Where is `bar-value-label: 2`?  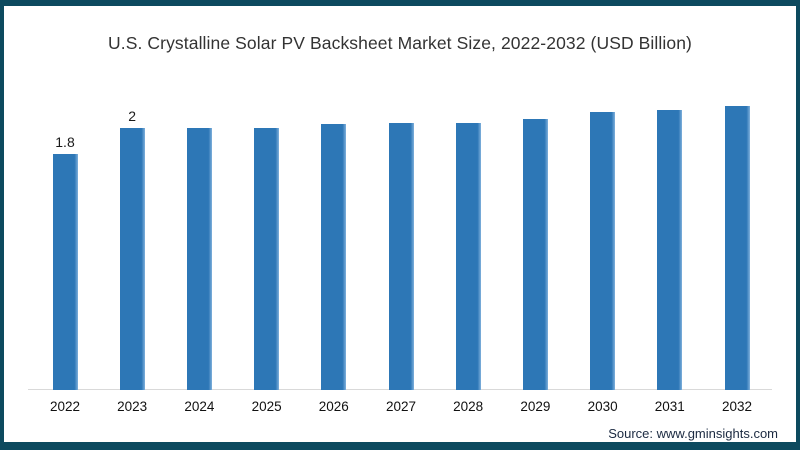
bar-value-label: 2 is located at coordinates (132, 116).